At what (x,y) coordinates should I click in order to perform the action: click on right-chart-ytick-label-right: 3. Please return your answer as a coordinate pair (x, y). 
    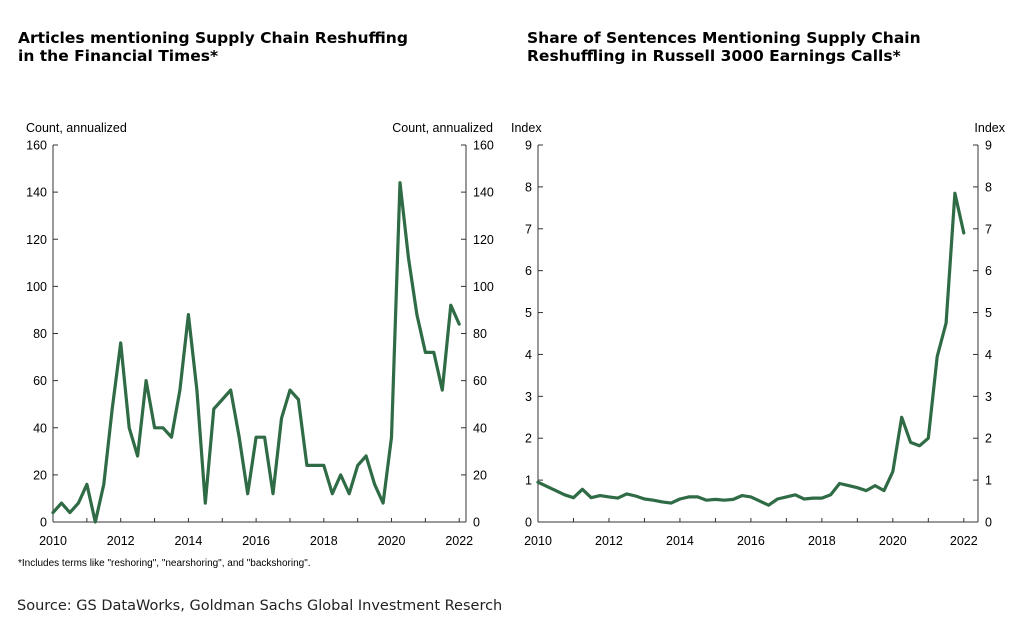
    Looking at the image, I should click on (988, 397).